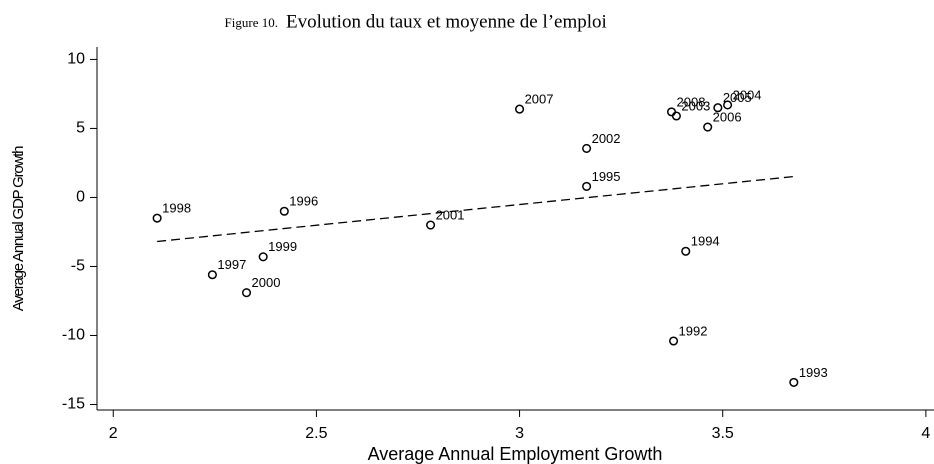 This screenshot has width=934, height=464. Describe the element at coordinates (251, 22) in the screenshot. I see `figure-label: Figure 10.` at that location.